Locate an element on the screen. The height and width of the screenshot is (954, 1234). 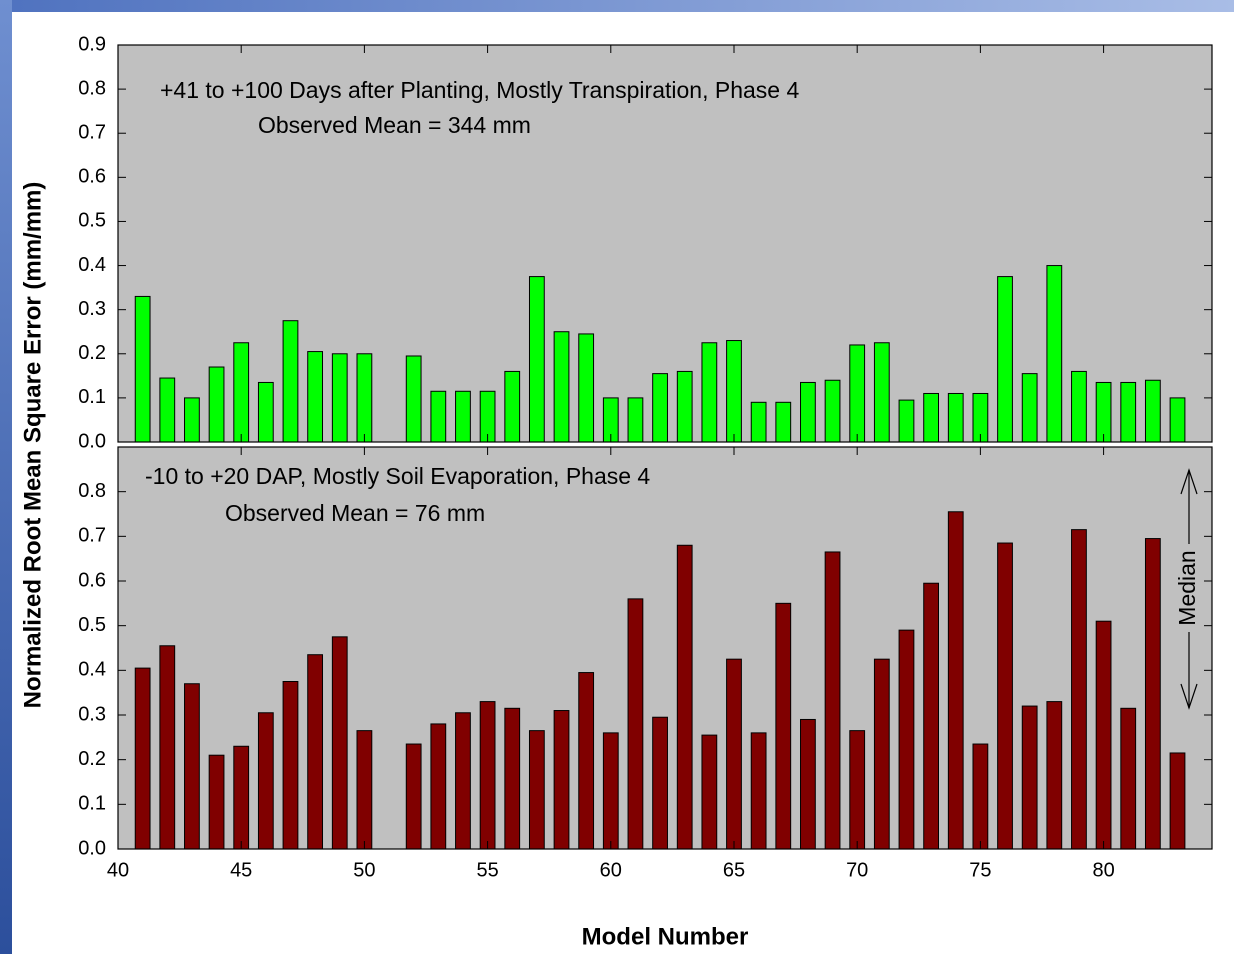
y-tick-label: 0.7 is located at coordinates (92, 536).